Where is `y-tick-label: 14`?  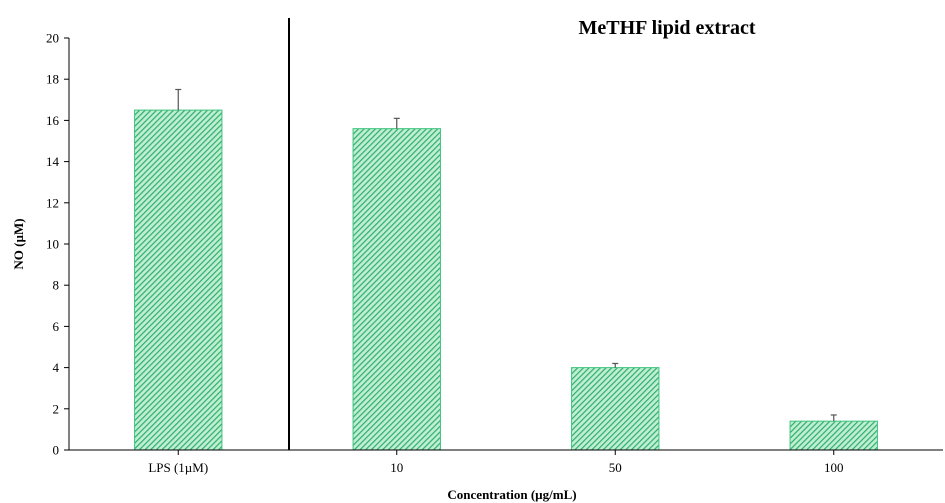 y-tick-label: 14 is located at coordinates (53, 161).